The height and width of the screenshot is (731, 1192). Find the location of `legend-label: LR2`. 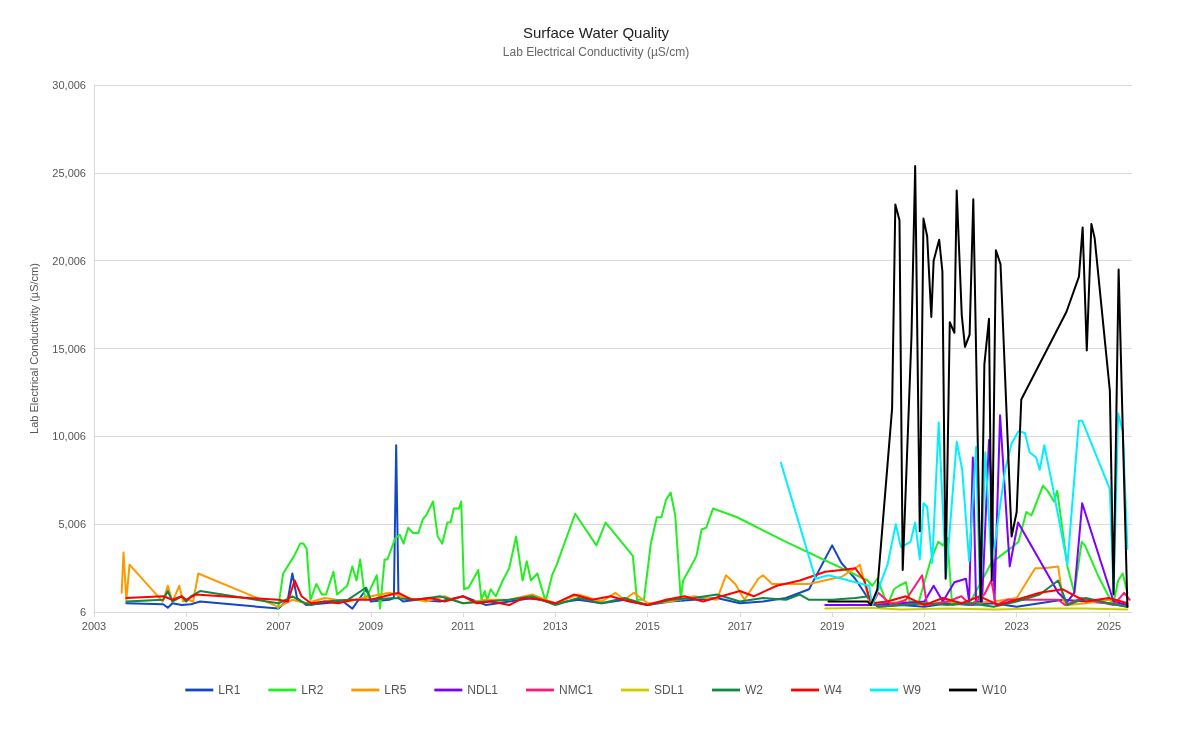

legend-label: LR2 is located at coordinates (312, 690).